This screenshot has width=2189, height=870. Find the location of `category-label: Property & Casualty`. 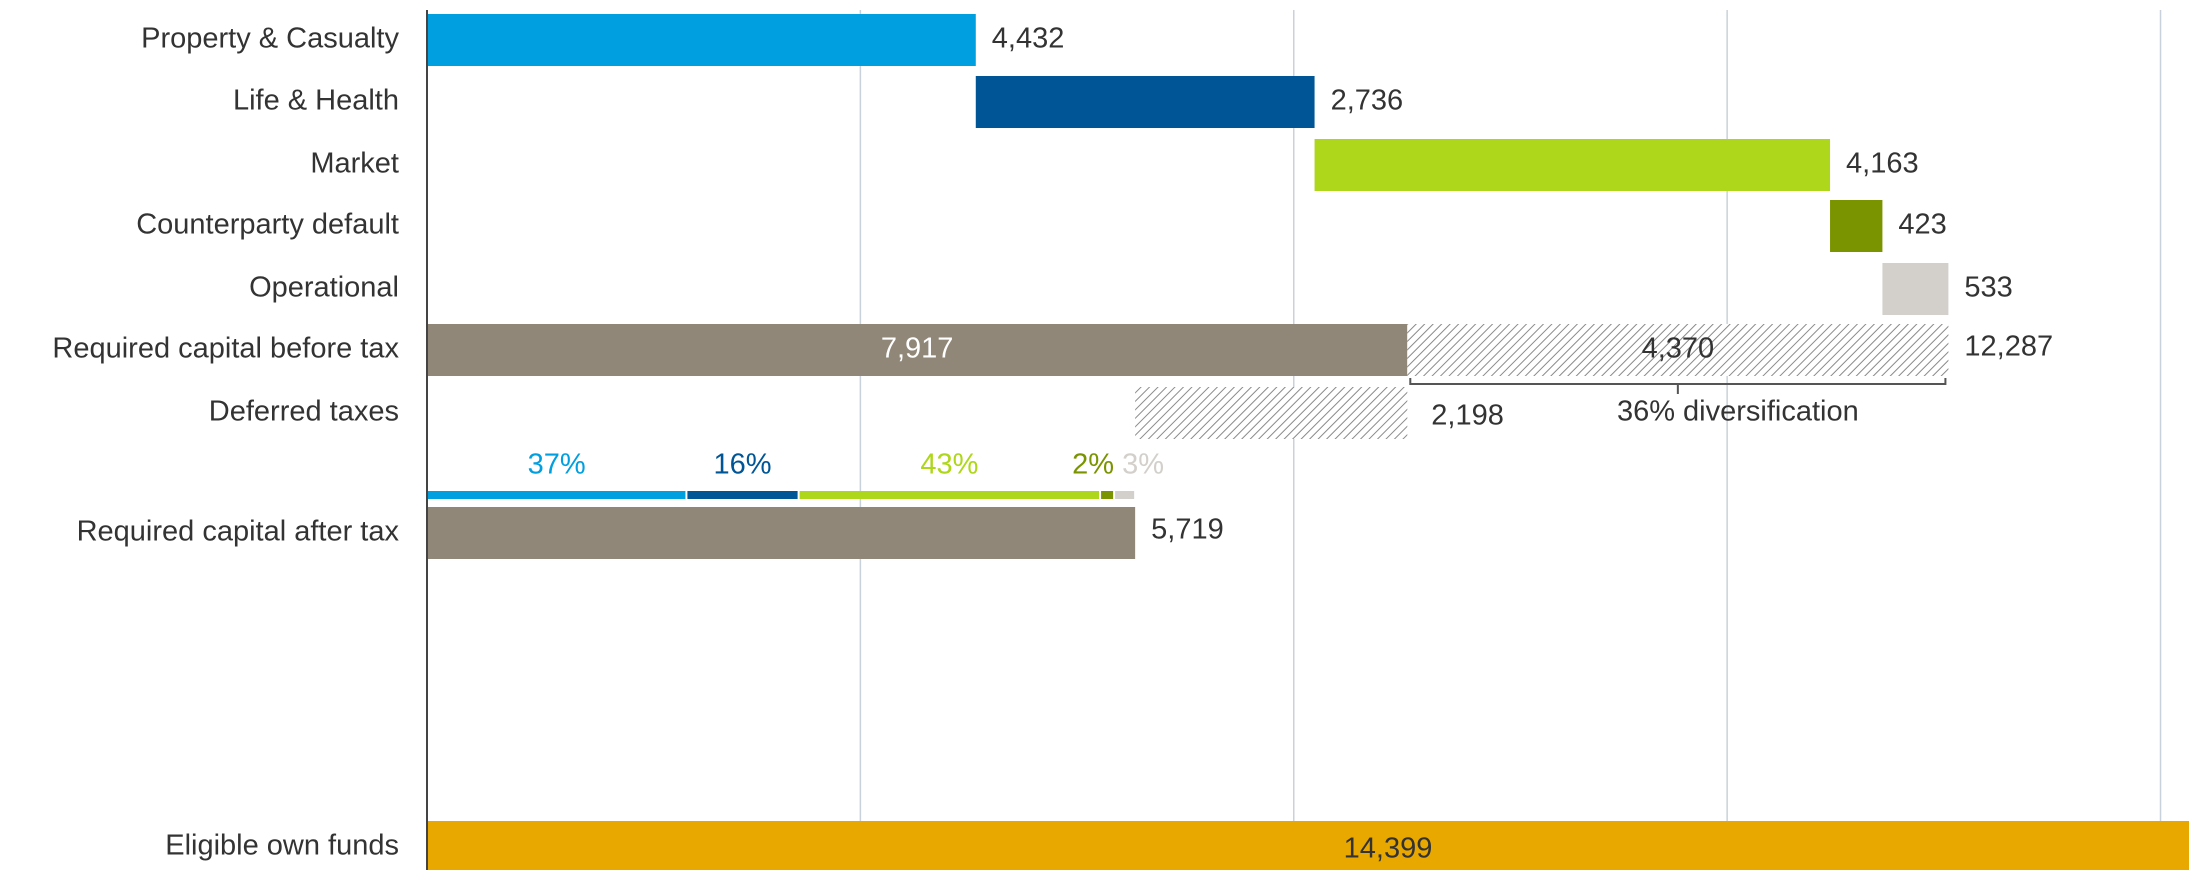

category-label: Property & Casualty is located at coordinates (270, 39).